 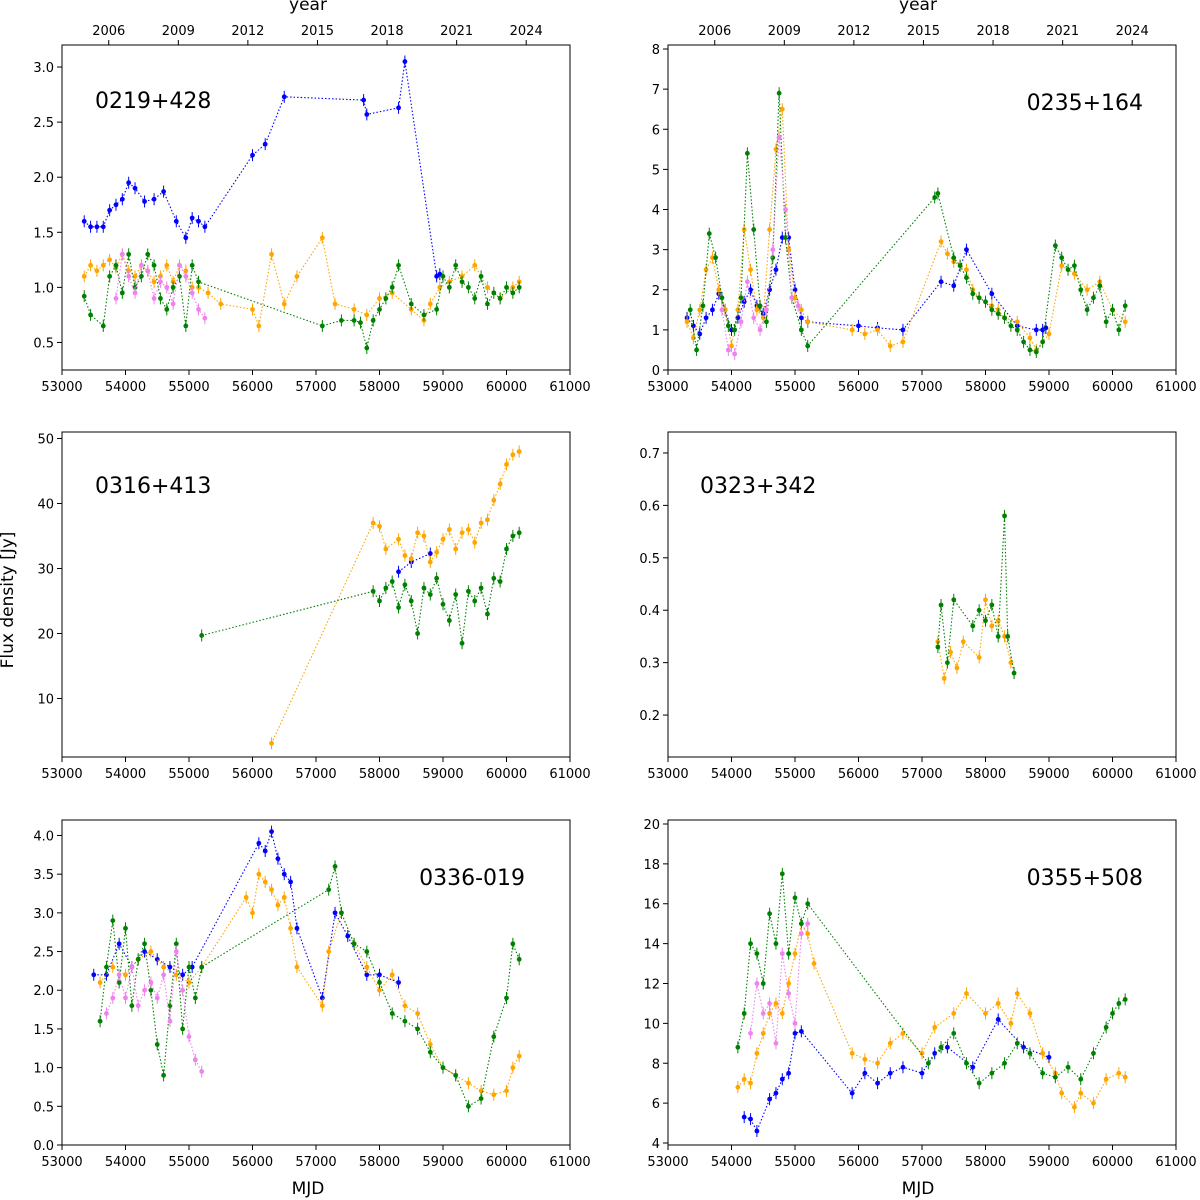 What do you see at coordinates (442, 387) in the screenshot?
I see `x-tick-label: 59000` at bounding box center [442, 387].